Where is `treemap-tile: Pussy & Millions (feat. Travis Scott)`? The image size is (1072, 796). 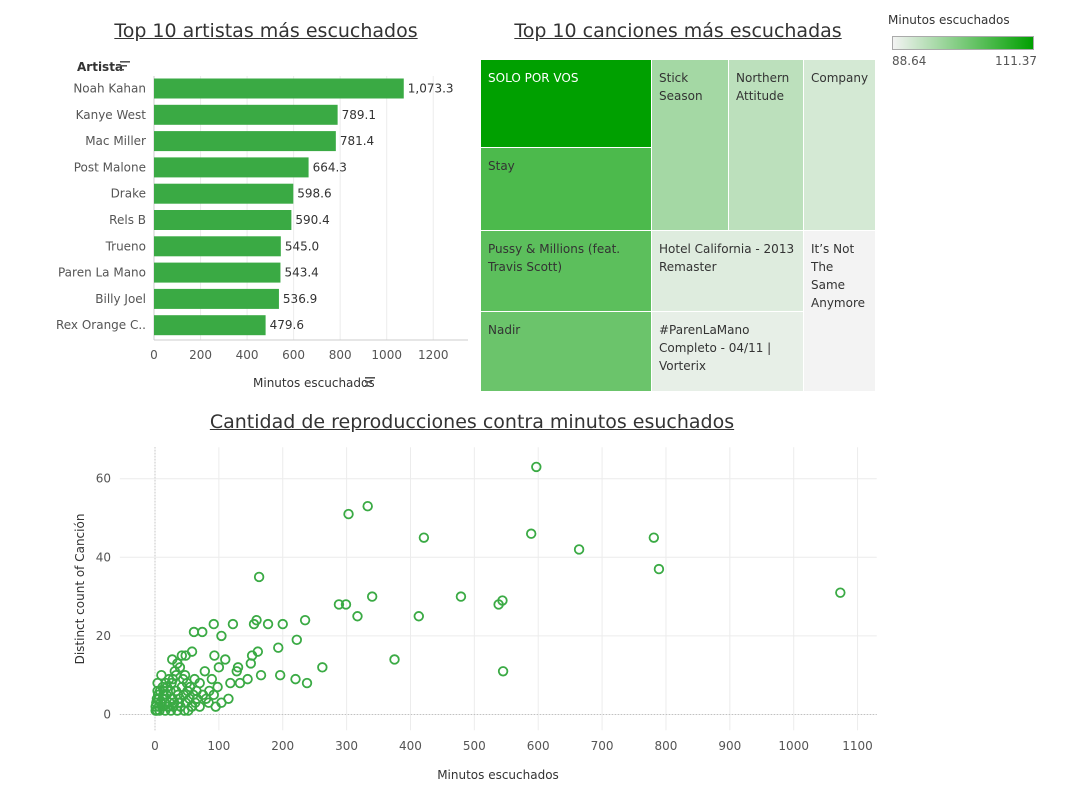 treemap-tile: Pussy & Millions (feat. Travis Scott) is located at coordinates (566, 271).